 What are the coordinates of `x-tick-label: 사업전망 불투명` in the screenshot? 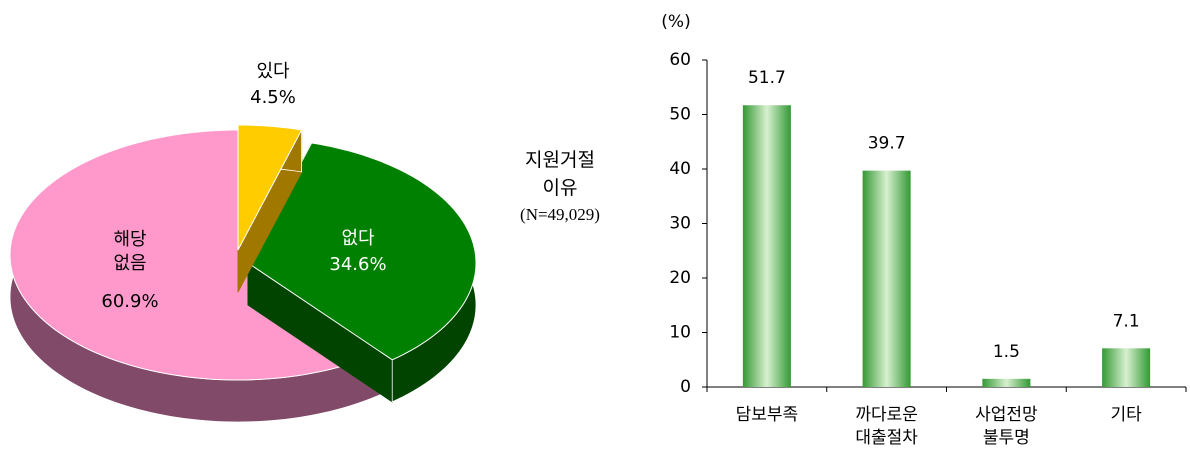 It's located at (1006, 426).